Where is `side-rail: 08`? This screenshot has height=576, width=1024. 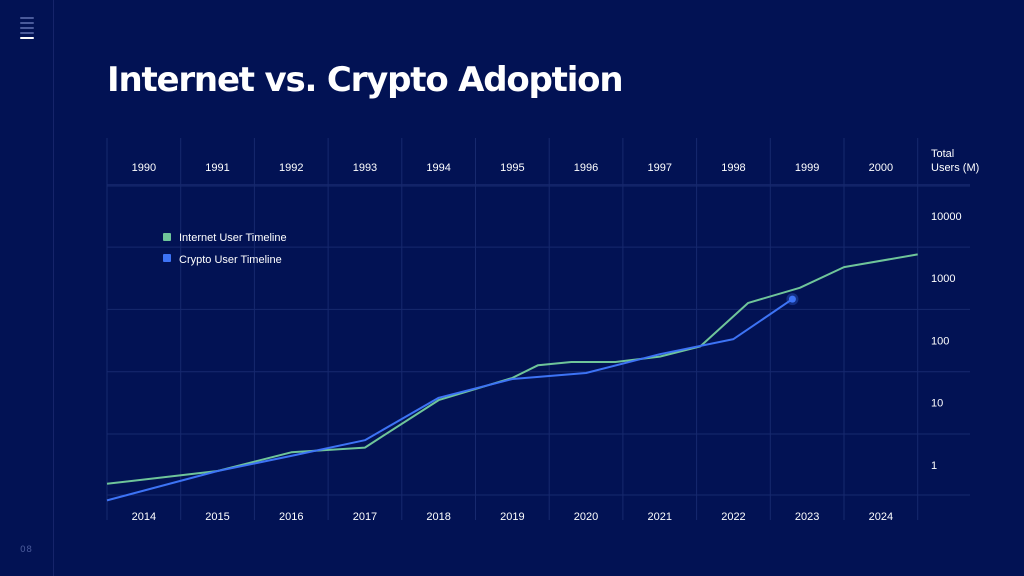 side-rail: 08 is located at coordinates (27, 288).